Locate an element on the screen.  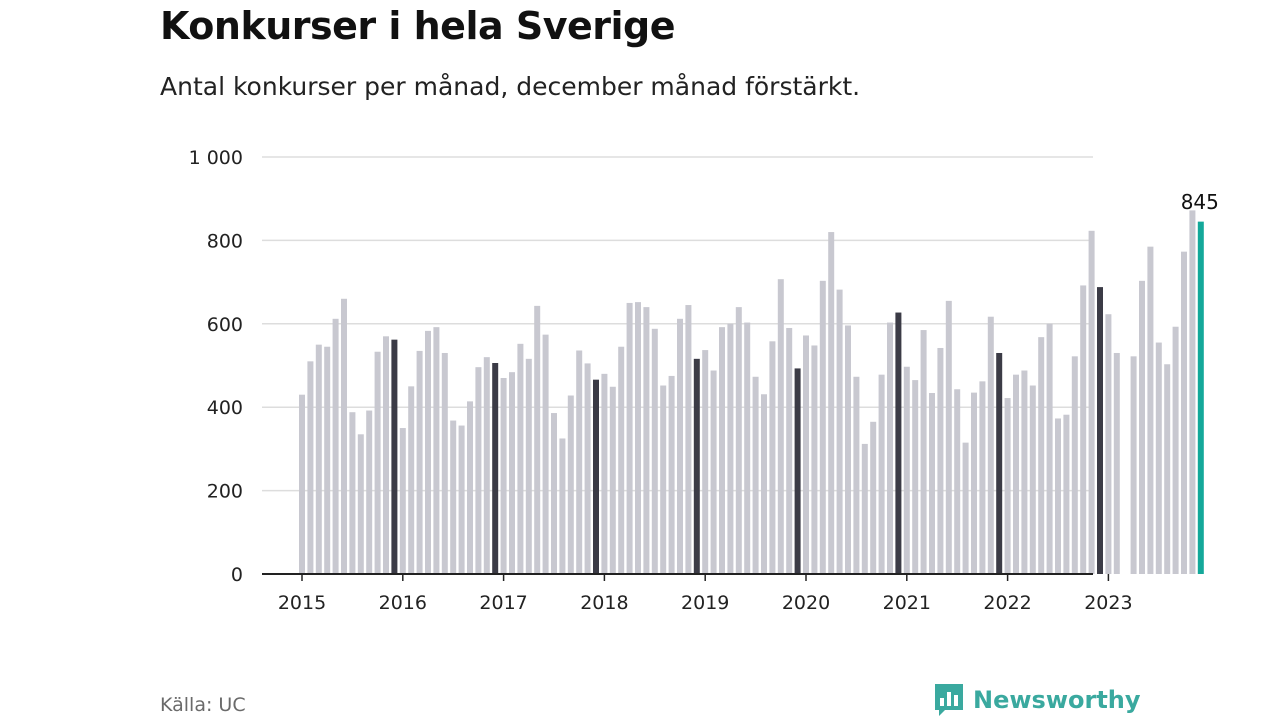
x-tick-label: 2019 is located at coordinates (705, 603).